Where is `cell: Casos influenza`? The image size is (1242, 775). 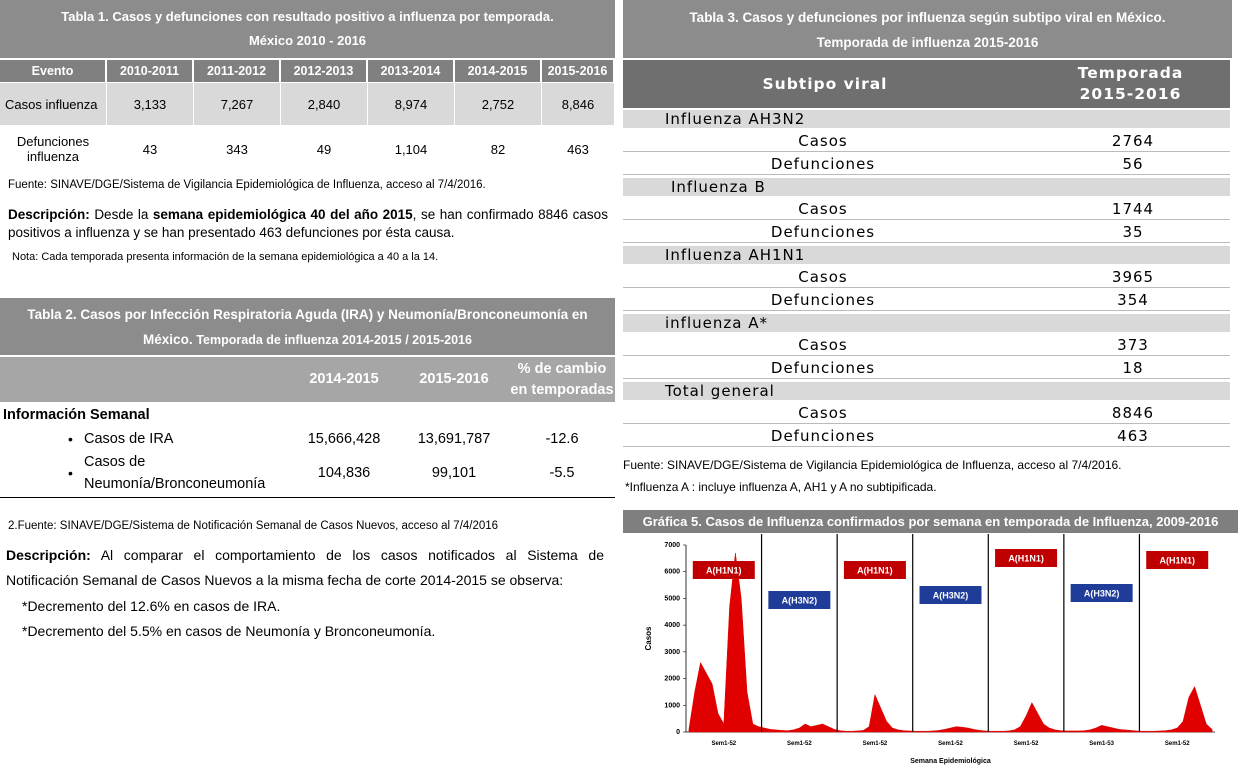
cell: Casos influenza is located at coordinates (53, 103).